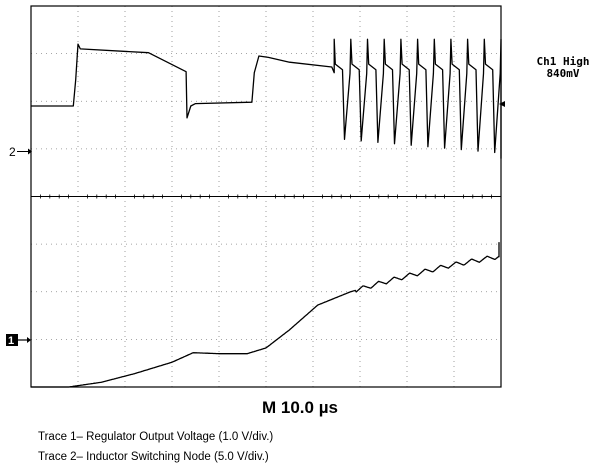 This screenshot has height=470, width=608. Describe the element at coordinates (563, 73) in the screenshot. I see `readout-line-2: 840mV` at that location.